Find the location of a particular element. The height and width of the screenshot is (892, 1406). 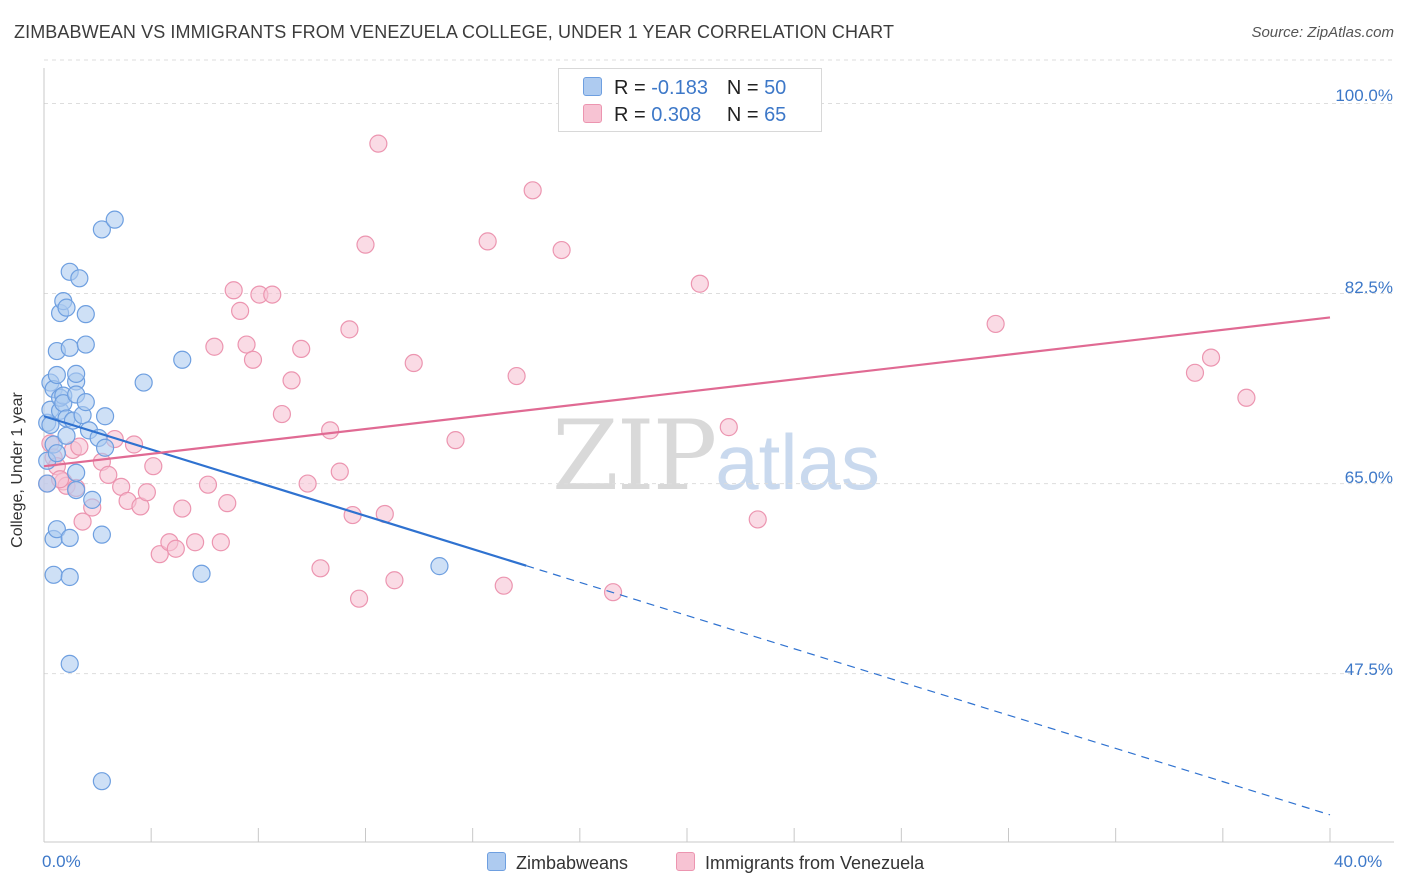

y-tick-label: 65.0% is located at coordinates (1368, 477).